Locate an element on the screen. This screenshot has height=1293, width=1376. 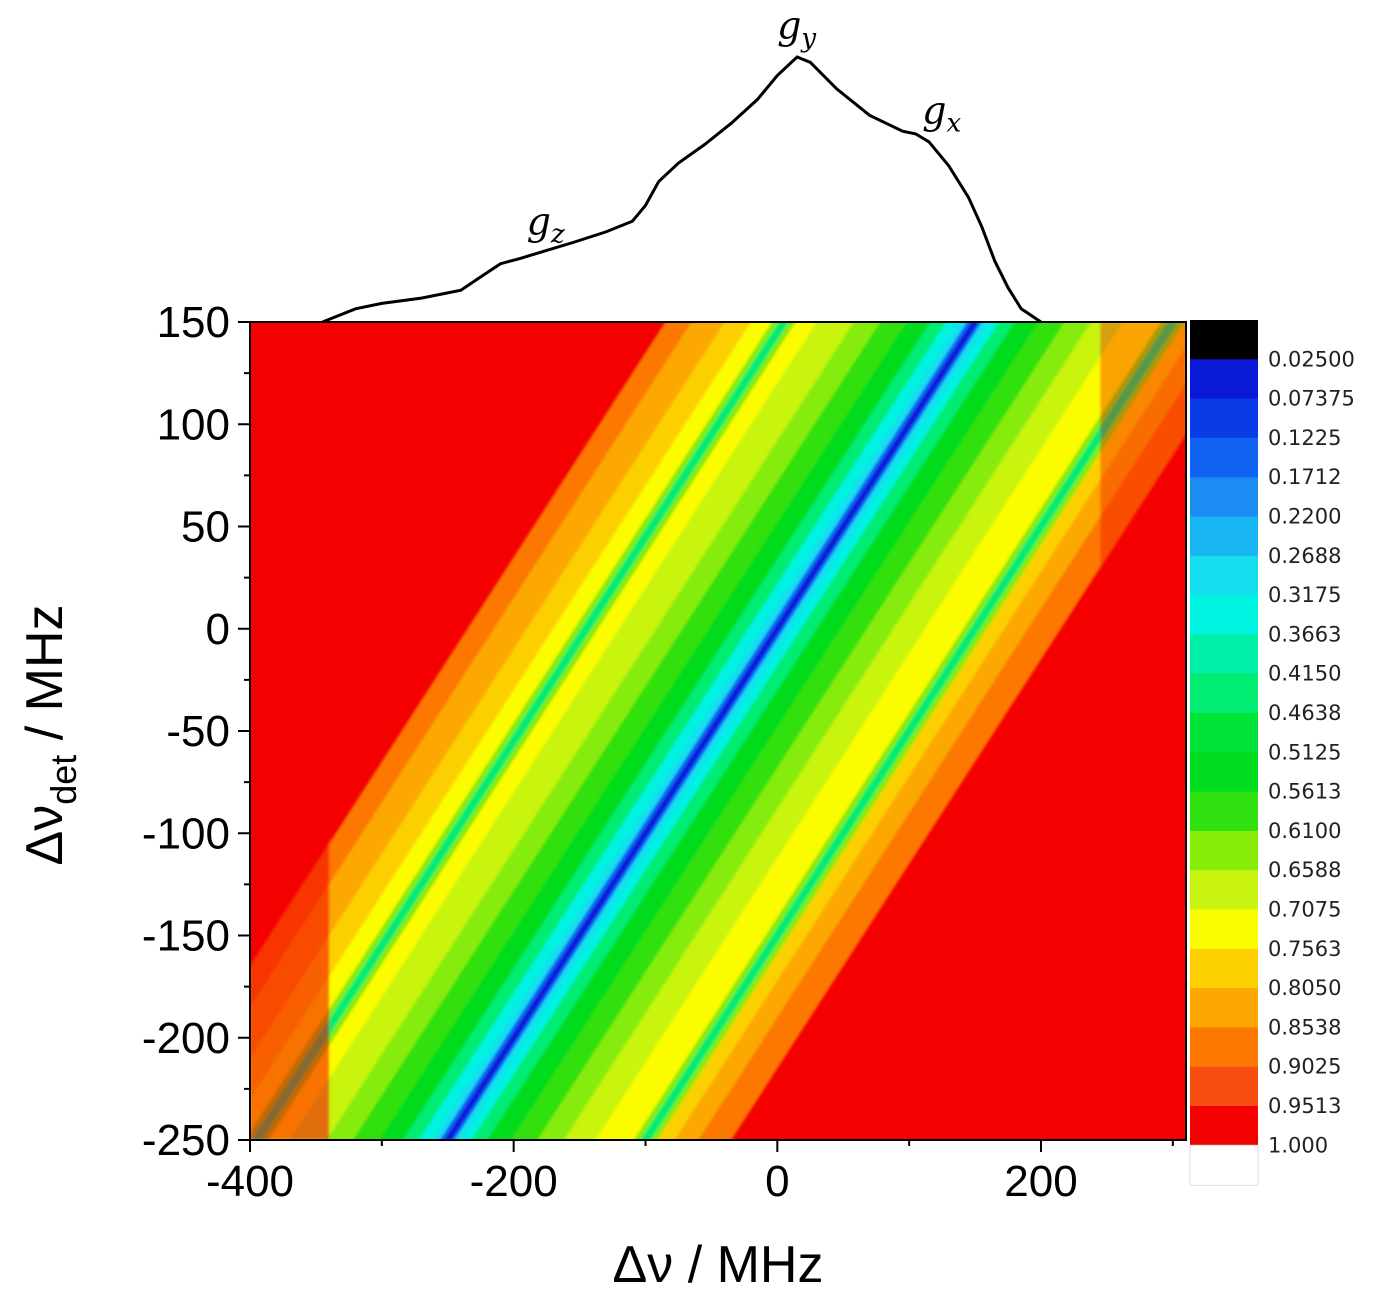
x-tick-label: -400 is located at coordinates (250, 1181).